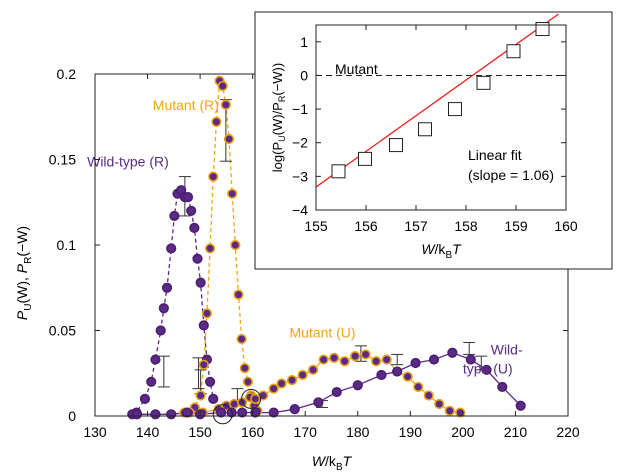 Image resolution: width=621 pixels, height=472 pixels. Describe the element at coordinates (128, 161) in the screenshot. I see `series-annotation: Wild-type (R)` at that location.